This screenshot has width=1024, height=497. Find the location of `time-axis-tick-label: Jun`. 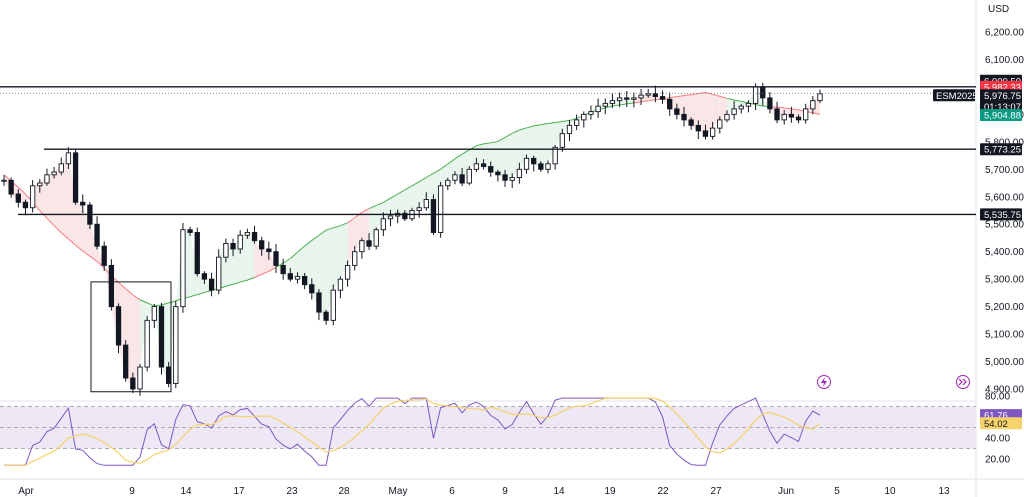

time-axis-tick-label: Jun is located at coordinates (786, 491).